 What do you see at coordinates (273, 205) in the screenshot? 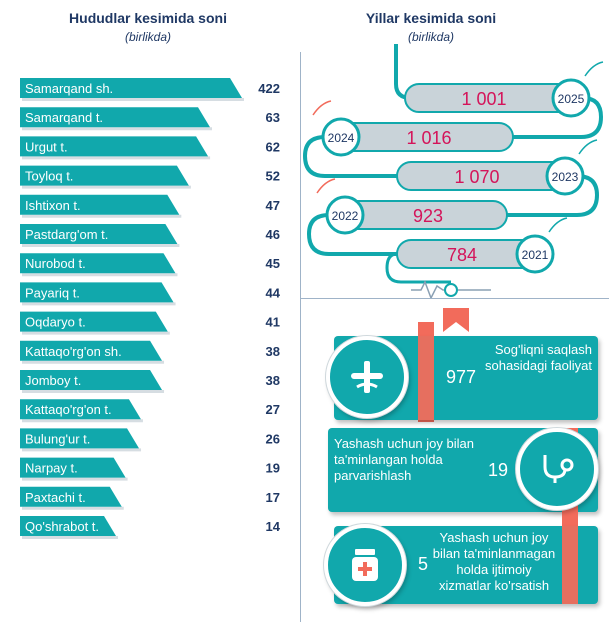
I see `bar-value-label: 47` at bounding box center [273, 205].